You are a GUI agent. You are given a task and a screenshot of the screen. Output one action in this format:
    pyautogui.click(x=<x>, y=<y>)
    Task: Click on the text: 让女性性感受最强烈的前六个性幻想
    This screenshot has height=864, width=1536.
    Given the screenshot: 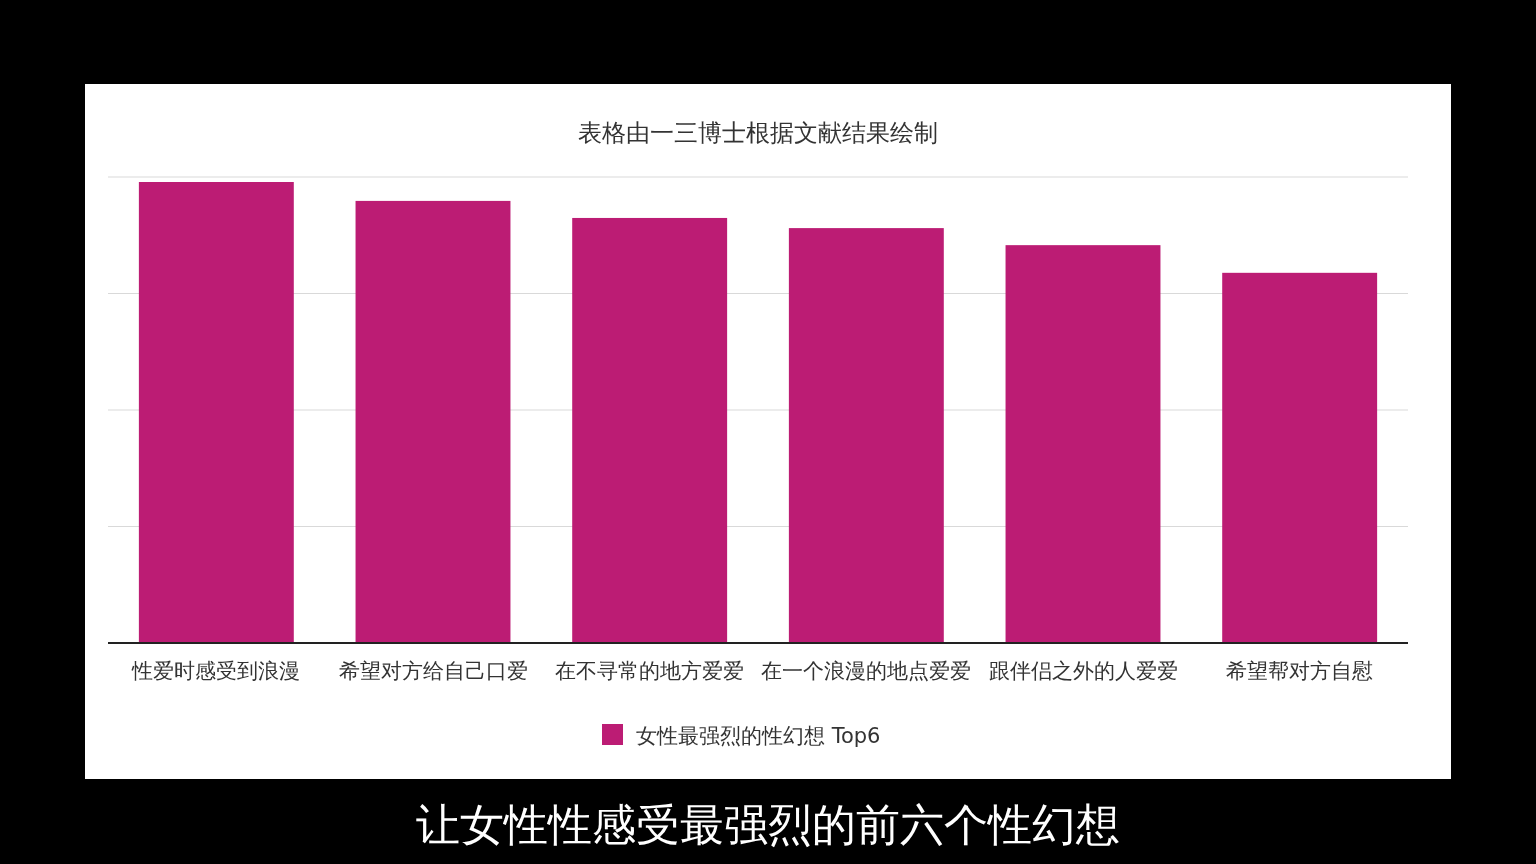 What is the action you would take?
    pyautogui.click(x=768, y=824)
    